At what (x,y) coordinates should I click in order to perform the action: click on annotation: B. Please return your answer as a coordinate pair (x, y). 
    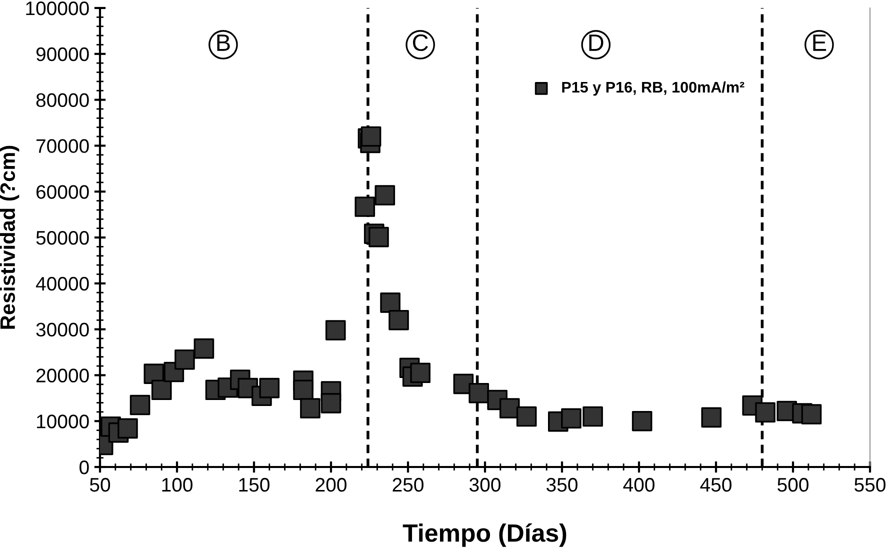
    Looking at the image, I should click on (223, 42).